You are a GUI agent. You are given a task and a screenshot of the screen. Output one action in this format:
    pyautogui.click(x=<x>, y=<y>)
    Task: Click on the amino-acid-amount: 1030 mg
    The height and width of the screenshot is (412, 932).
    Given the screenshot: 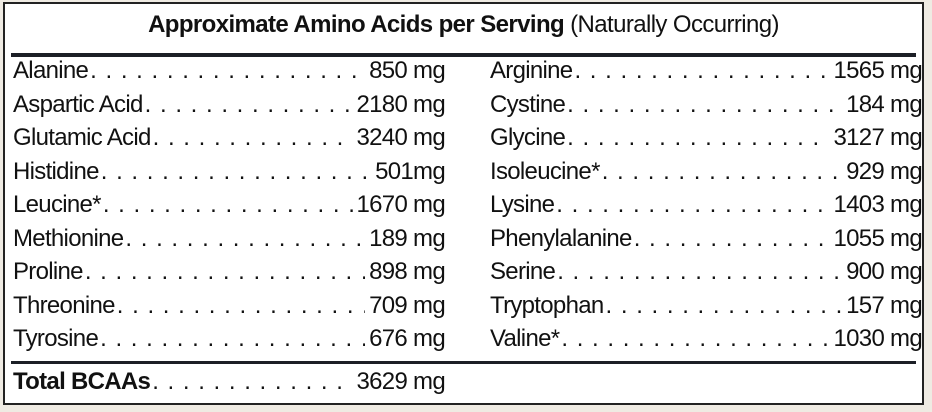 What is the action you would take?
    pyautogui.click(x=878, y=338)
    